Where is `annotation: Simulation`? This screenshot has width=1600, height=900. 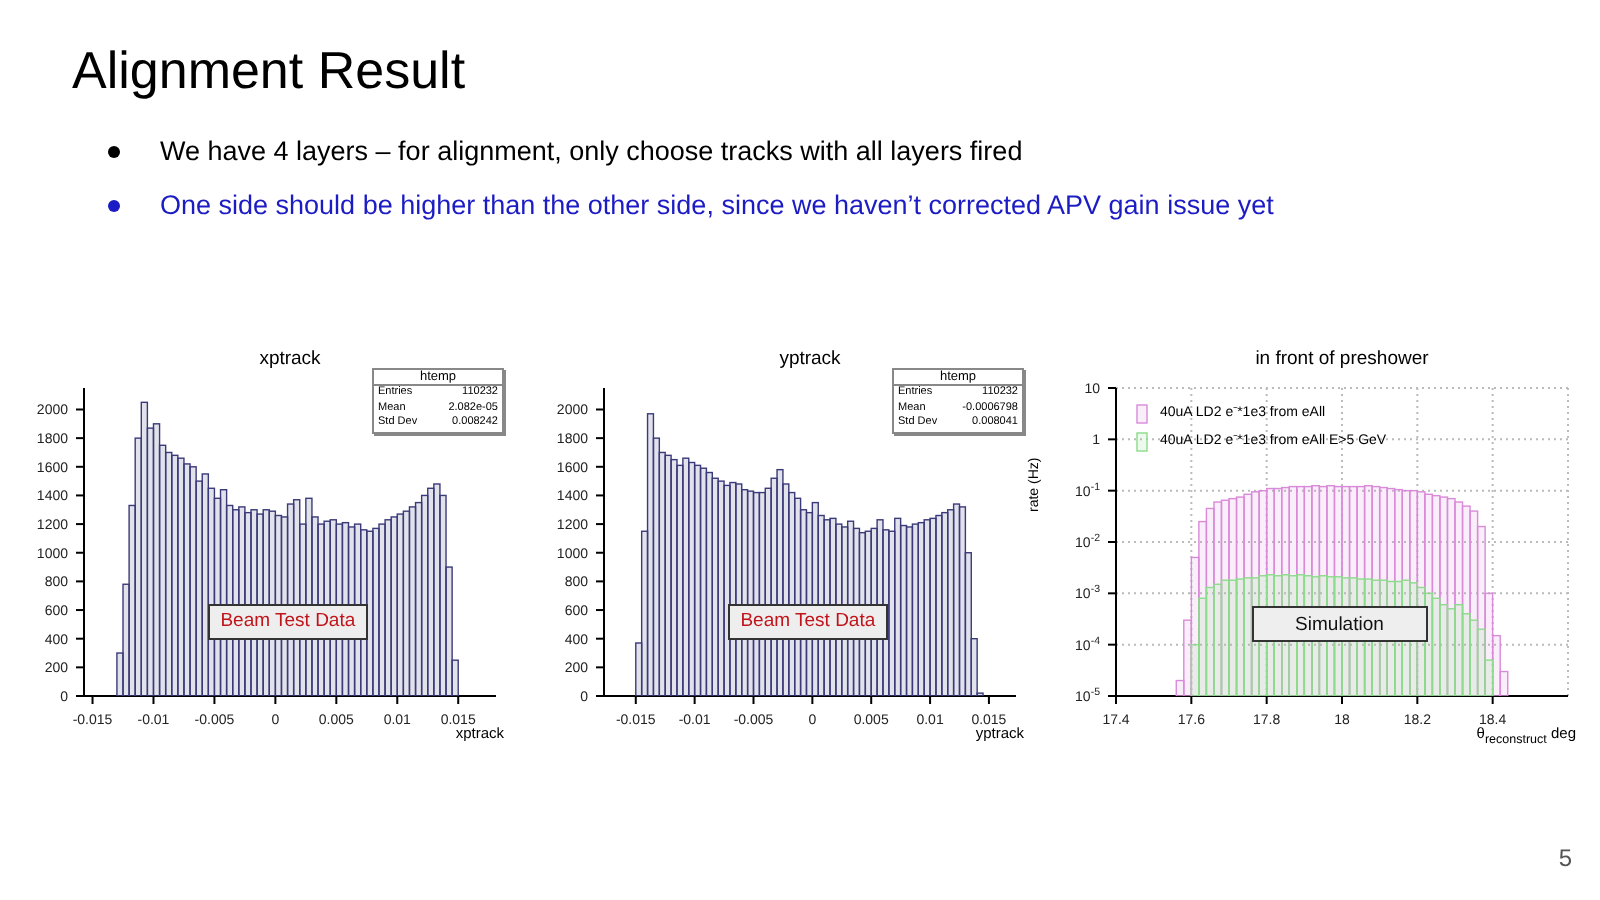
annotation: Simulation is located at coordinates (1339, 624).